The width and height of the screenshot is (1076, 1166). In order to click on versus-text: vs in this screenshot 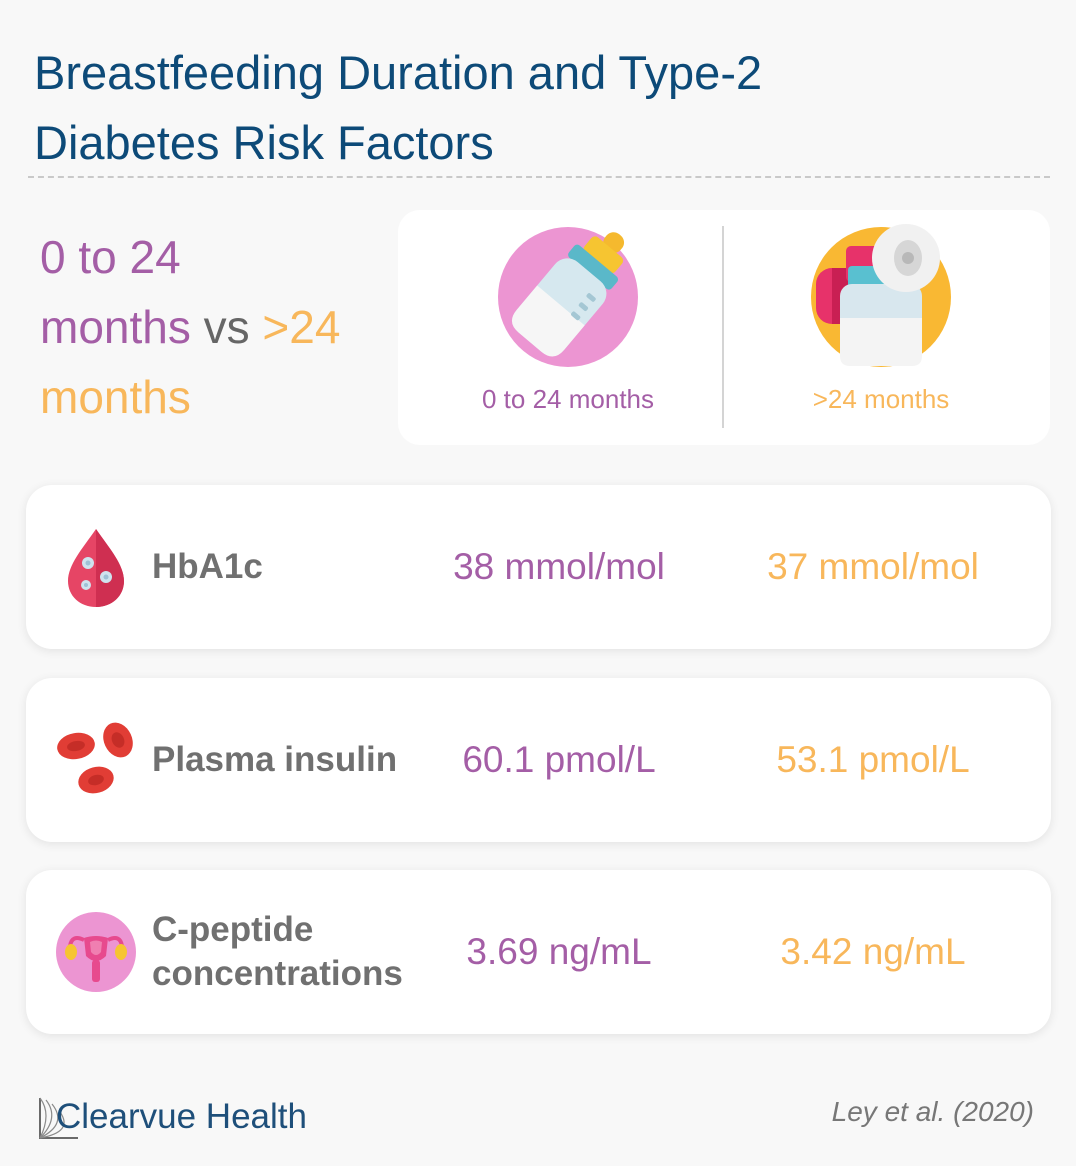, I will do `click(226, 327)`.